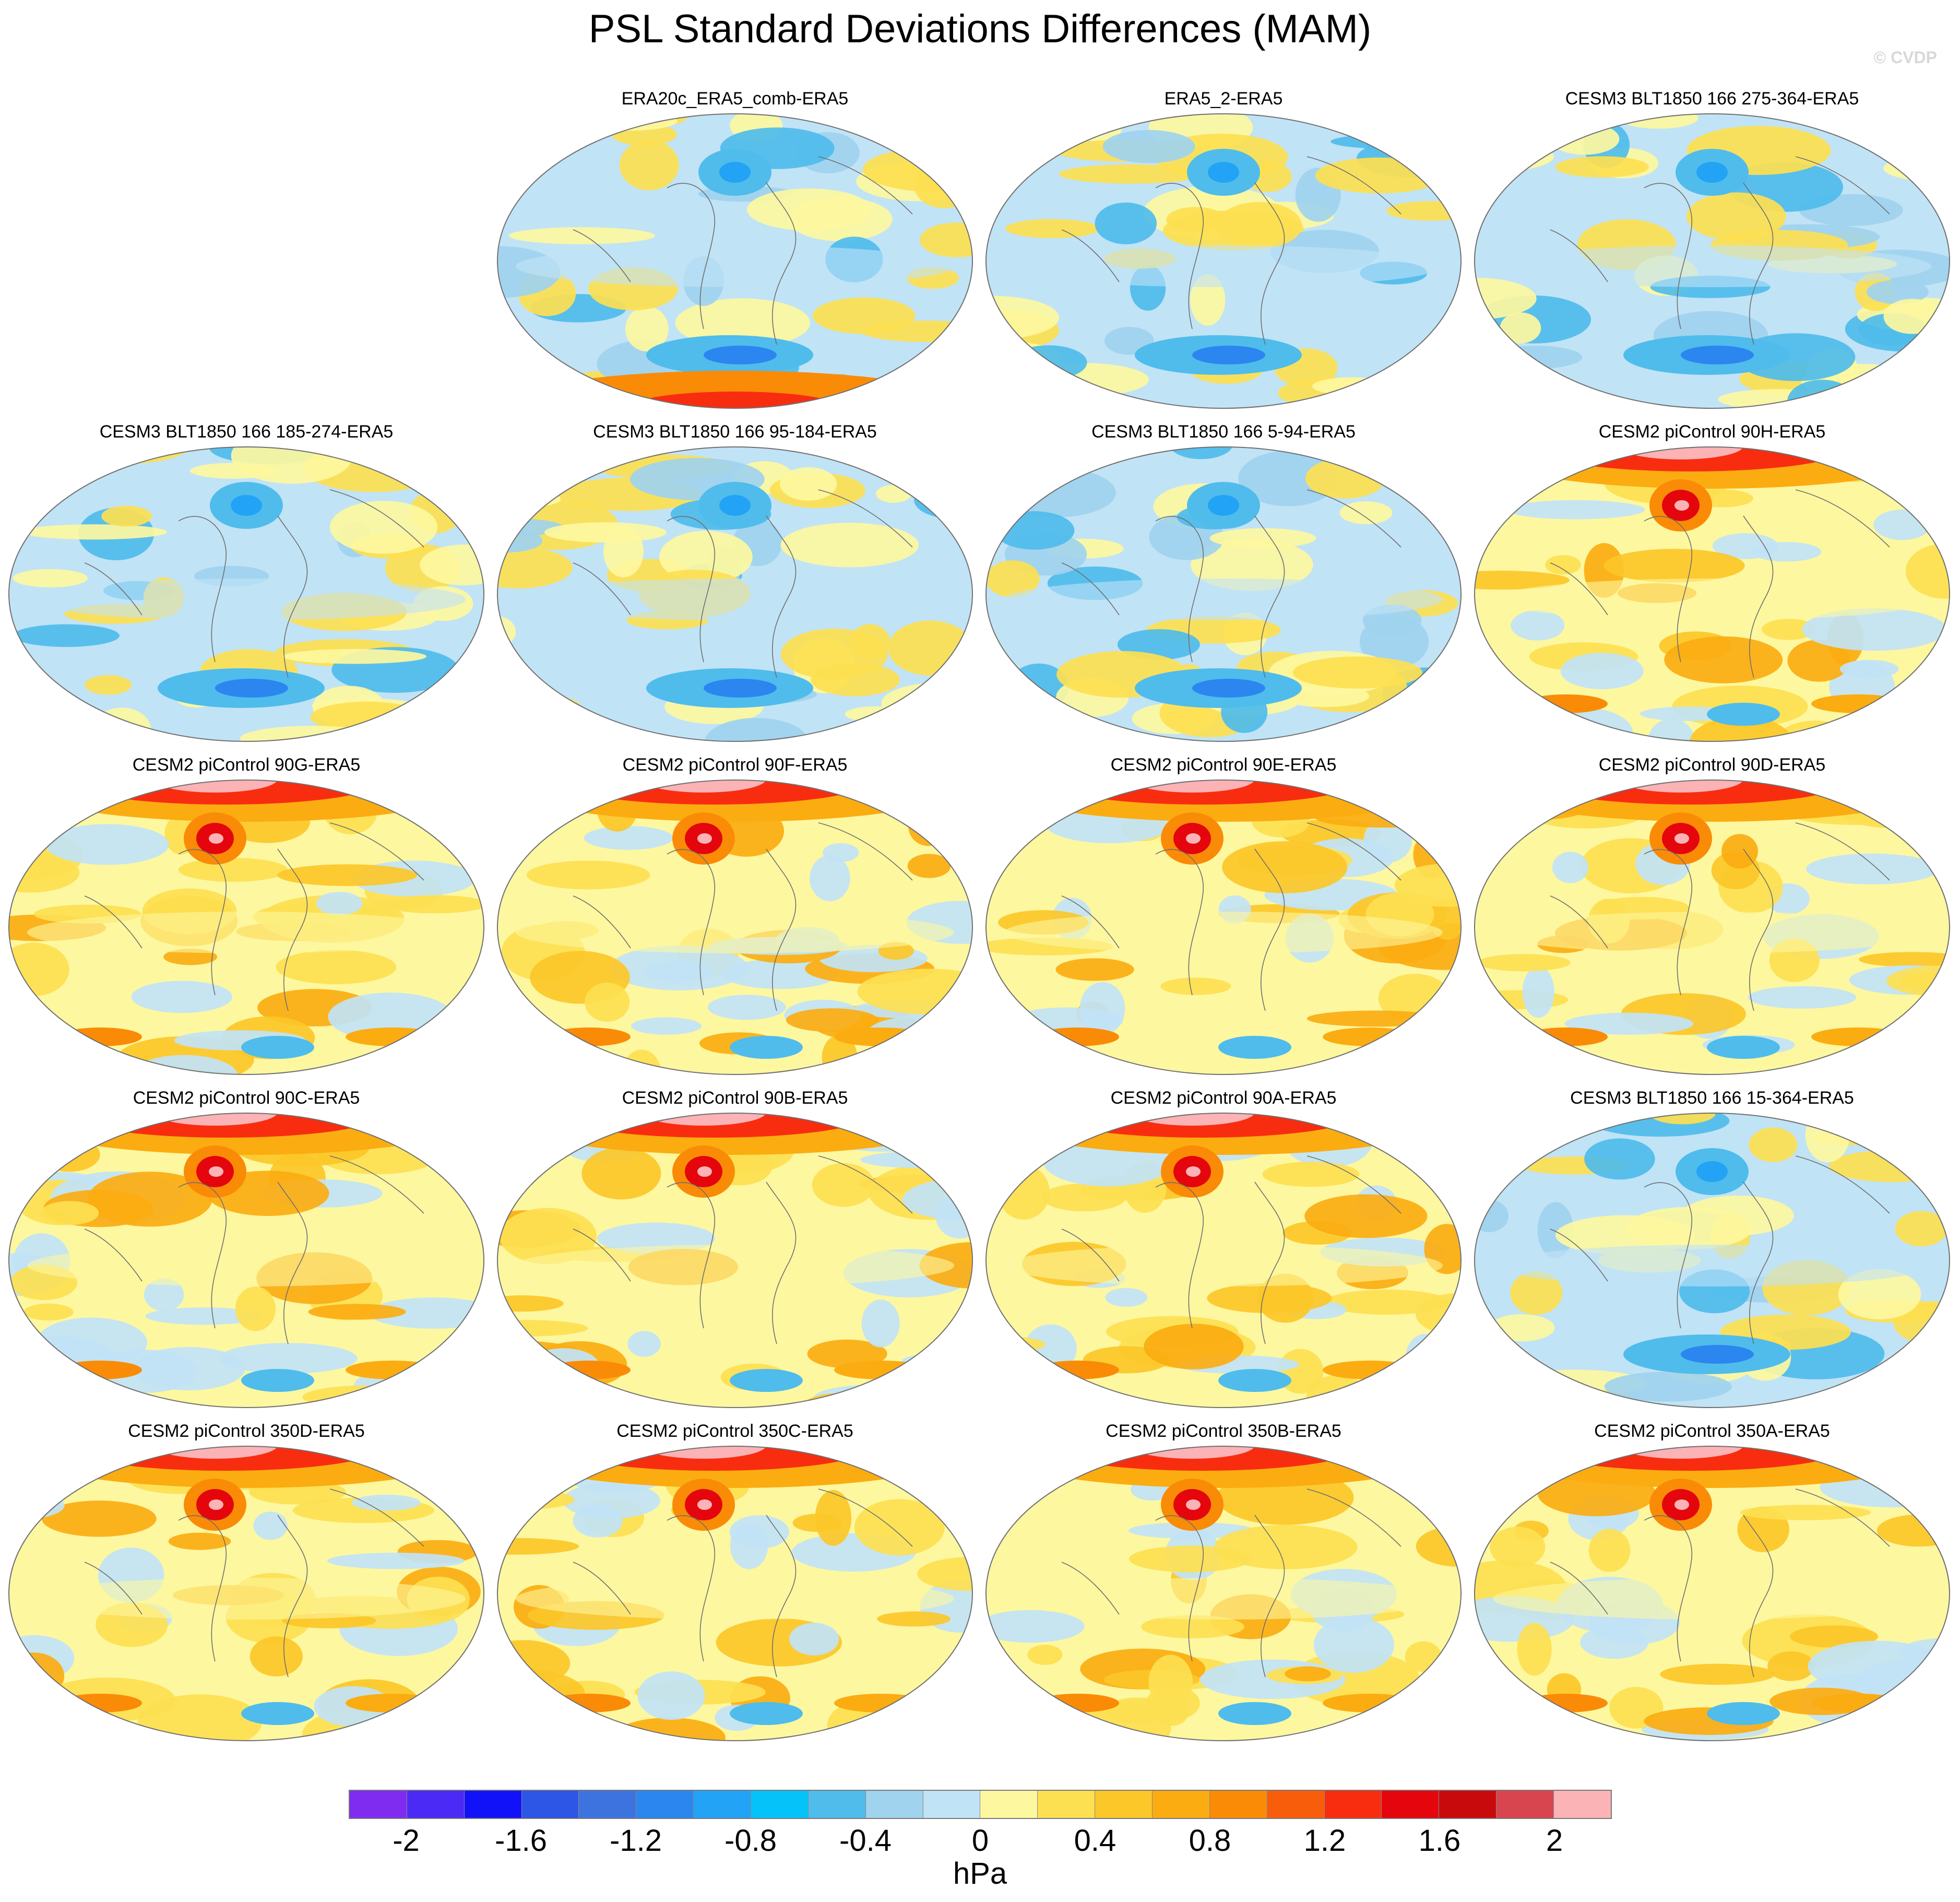 Image resolution: width=1960 pixels, height=1902 pixels. Describe the element at coordinates (406, 1841) in the screenshot. I see `colorbar-tick-label: -2` at that location.